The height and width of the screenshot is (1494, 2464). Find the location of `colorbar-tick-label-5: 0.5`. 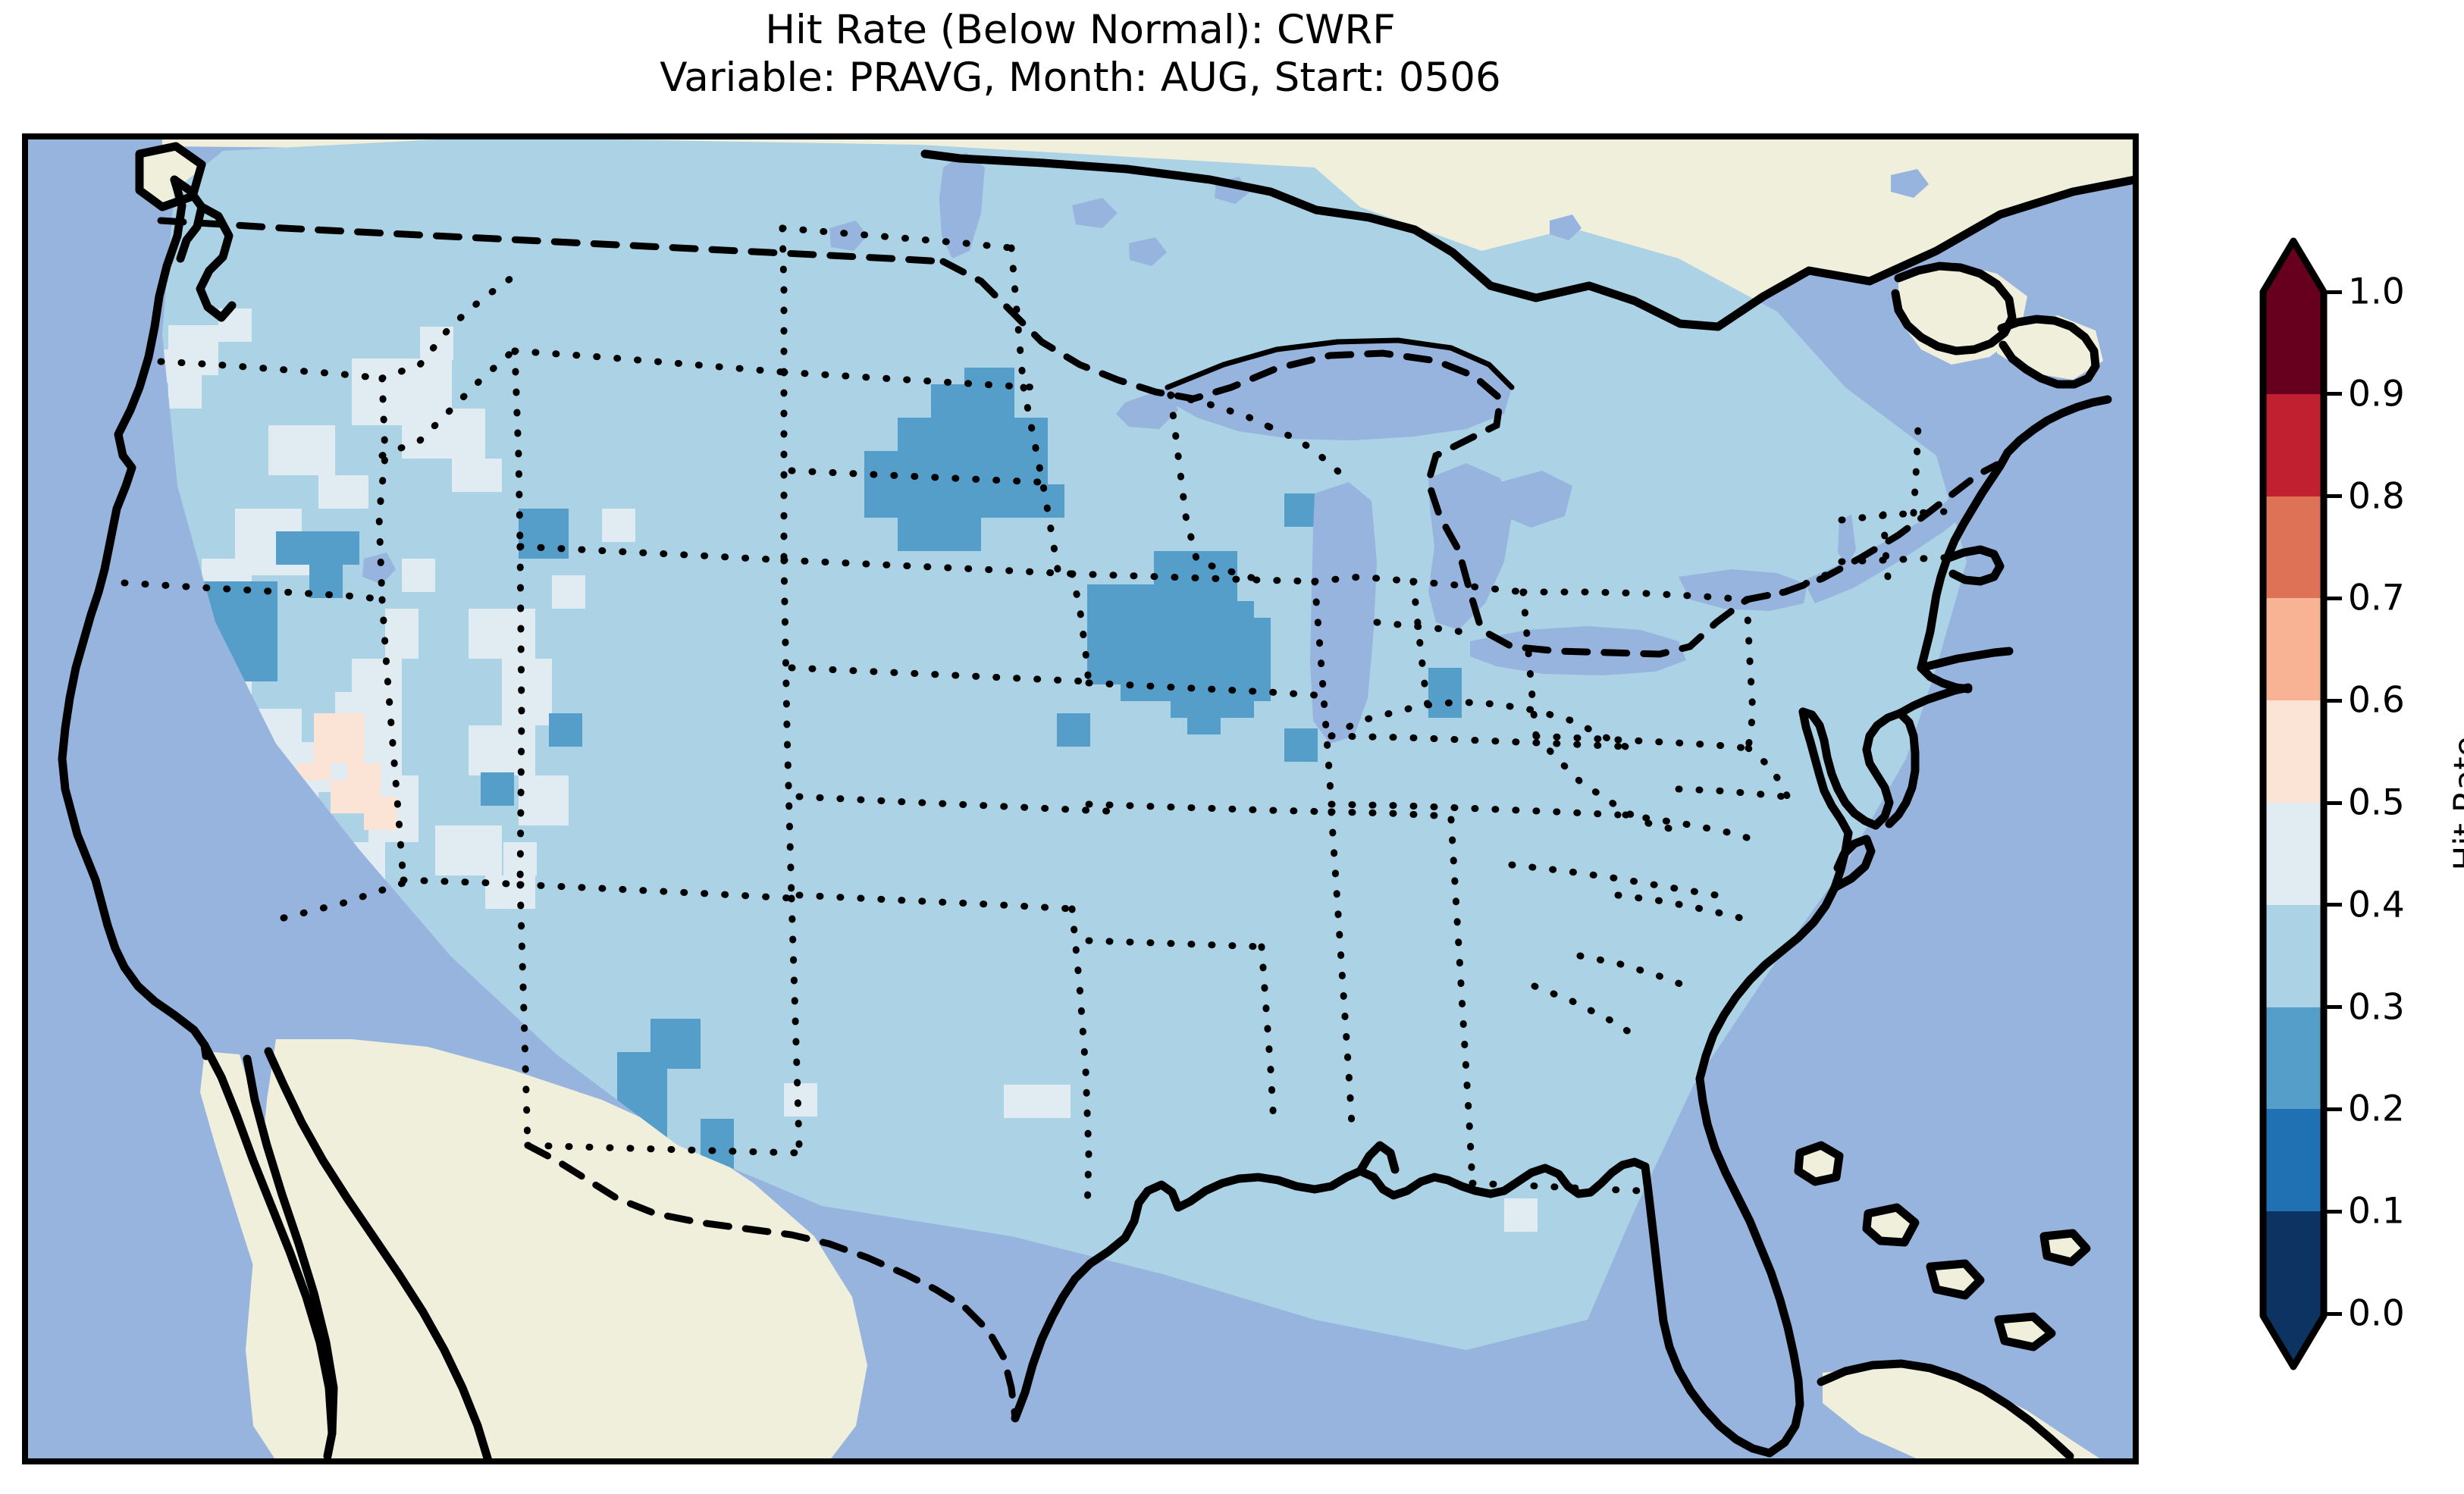

colorbar-tick-label-5: 0.5 is located at coordinates (2377, 802).